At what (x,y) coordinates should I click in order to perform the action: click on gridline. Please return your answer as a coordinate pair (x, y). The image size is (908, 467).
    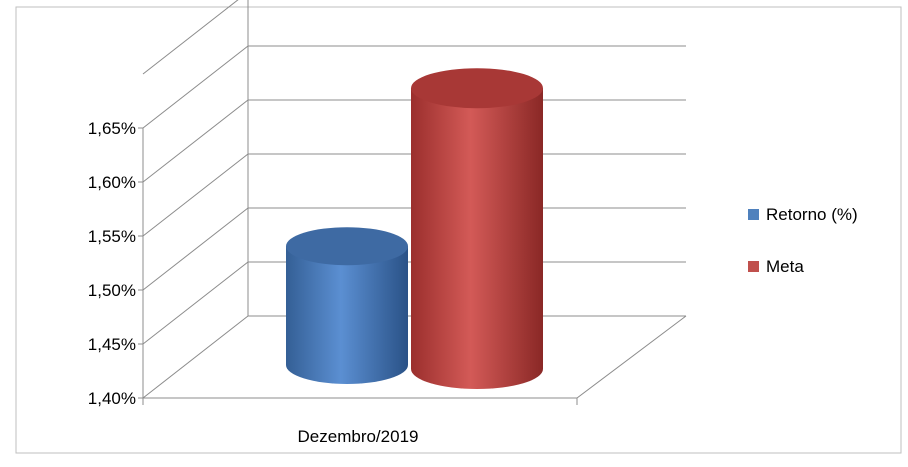
    Looking at the image, I should click on (190, 37).